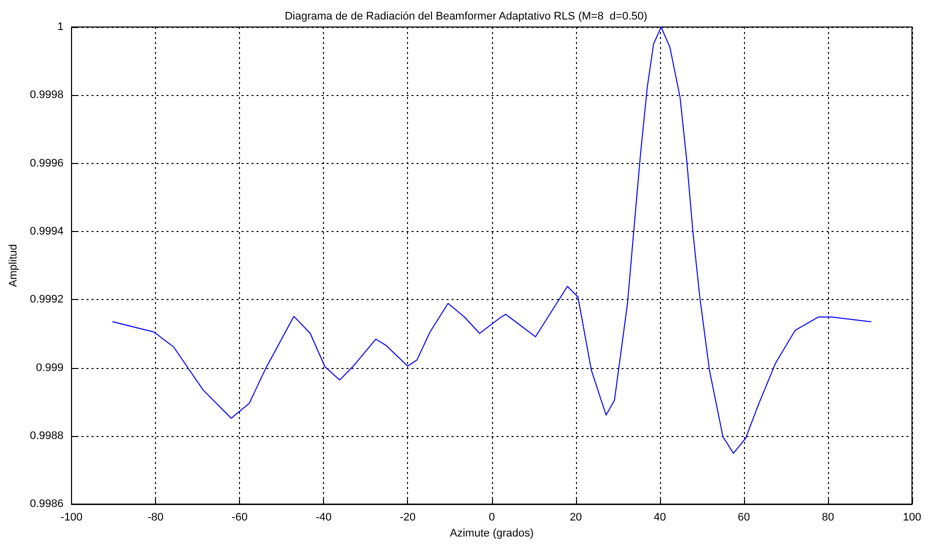  Describe the element at coordinates (491, 518) in the screenshot. I see `x-tick-label: 0` at that location.